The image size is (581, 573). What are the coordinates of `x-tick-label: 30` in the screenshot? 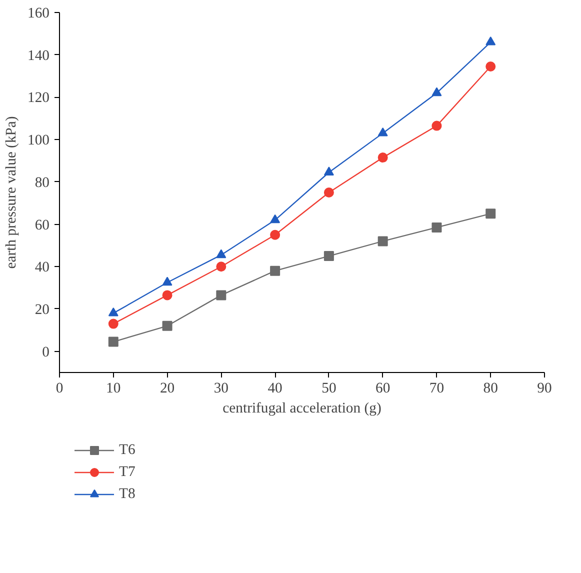 It's located at (221, 388).